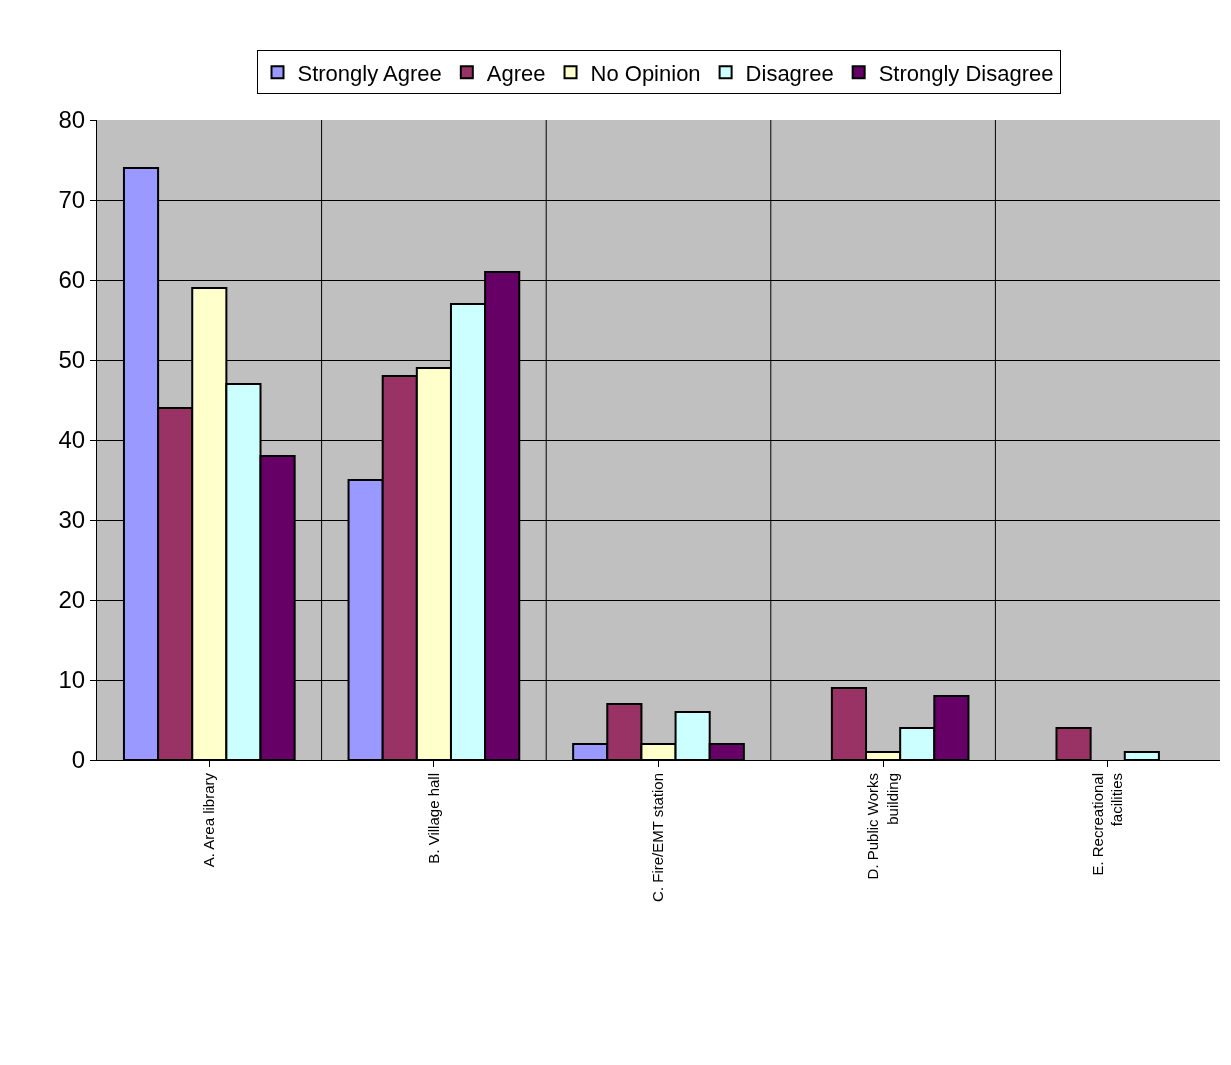  Describe the element at coordinates (966, 73) in the screenshot. I see `legend-label: Strongly Disagree` at that location.